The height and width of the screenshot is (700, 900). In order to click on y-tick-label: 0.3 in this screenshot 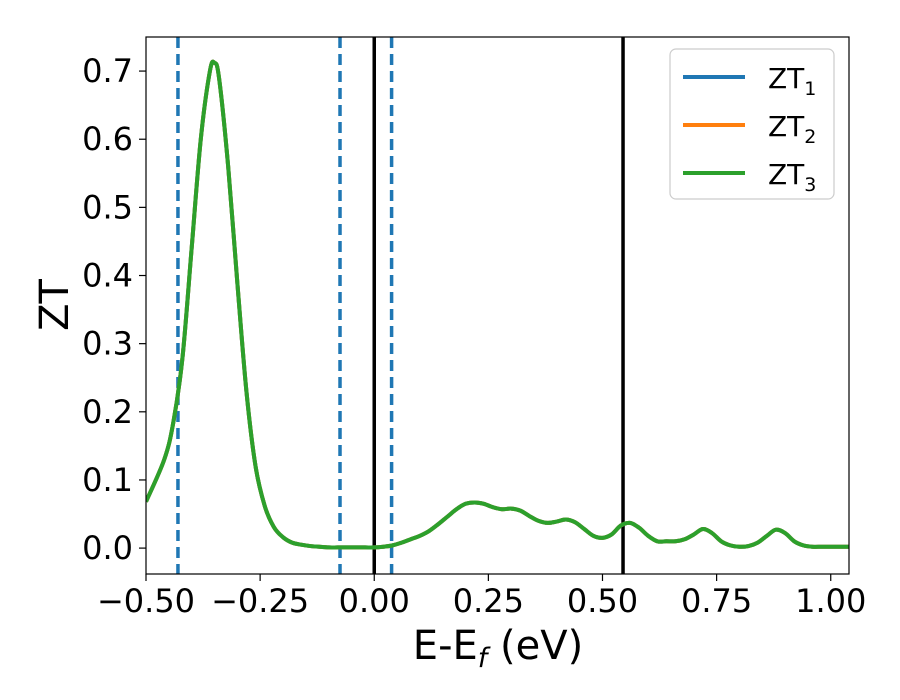, I will do `click(107, 344)`.